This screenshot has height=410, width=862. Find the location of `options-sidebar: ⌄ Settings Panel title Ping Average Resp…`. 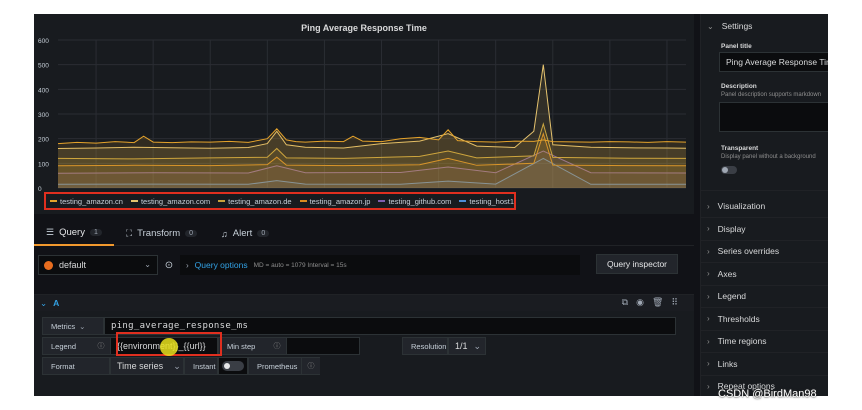

options-sidebar: ⌄ Settings Panel title Ping Average Resp… is located at coordinates (764, 205).